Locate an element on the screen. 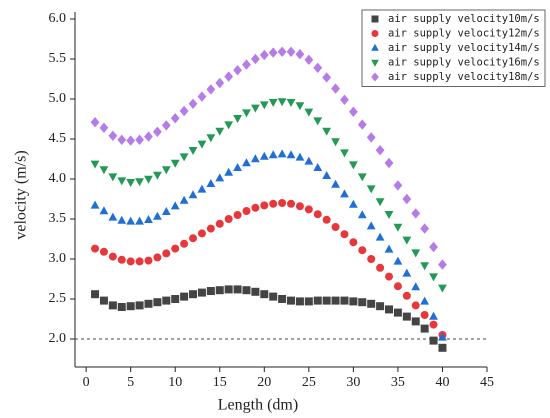 The width and height of the screenshot is (550, 418). x-tick-label: 5 is located at coordinates (130, 382).